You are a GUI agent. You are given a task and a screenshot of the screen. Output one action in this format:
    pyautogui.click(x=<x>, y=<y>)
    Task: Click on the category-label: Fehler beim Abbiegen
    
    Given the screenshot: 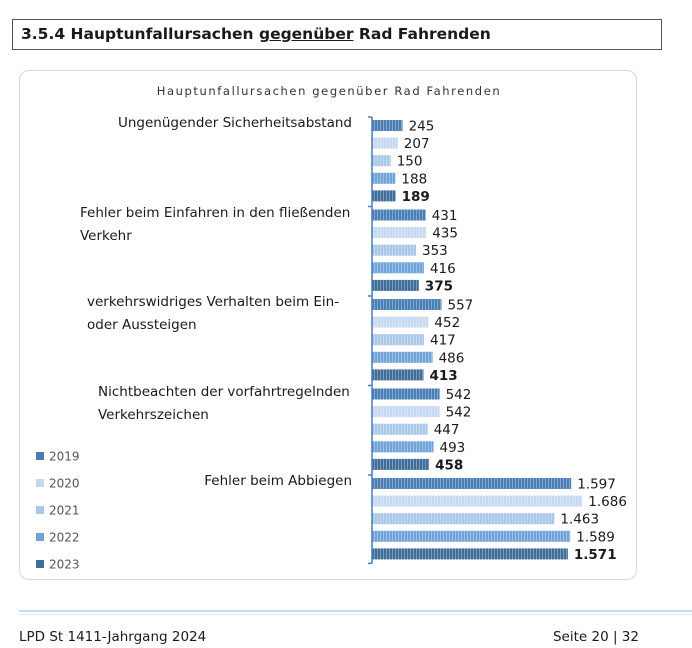 What is the action you would take?
    pyautogui.click(x=278, y=481)
    